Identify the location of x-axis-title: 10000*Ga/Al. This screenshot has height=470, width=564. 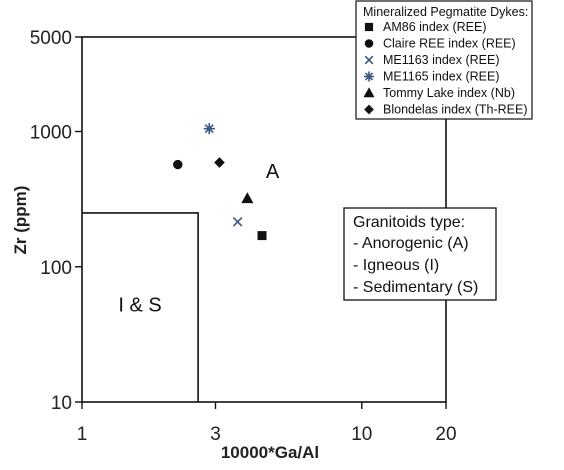
(270, 452).